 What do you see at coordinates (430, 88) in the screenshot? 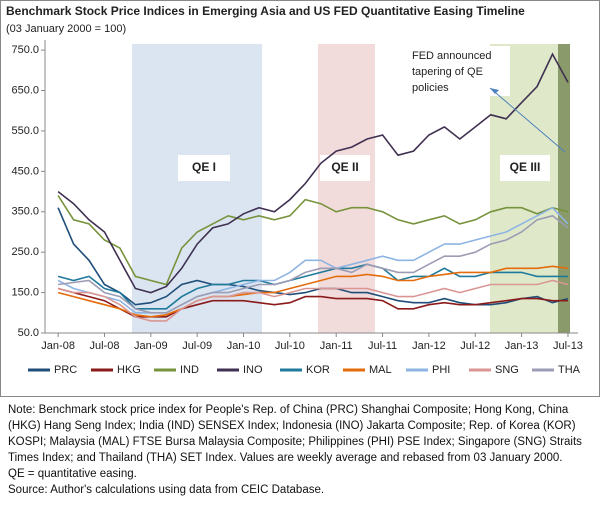
I see `annotation: policies` at bounding box center [430, 88].